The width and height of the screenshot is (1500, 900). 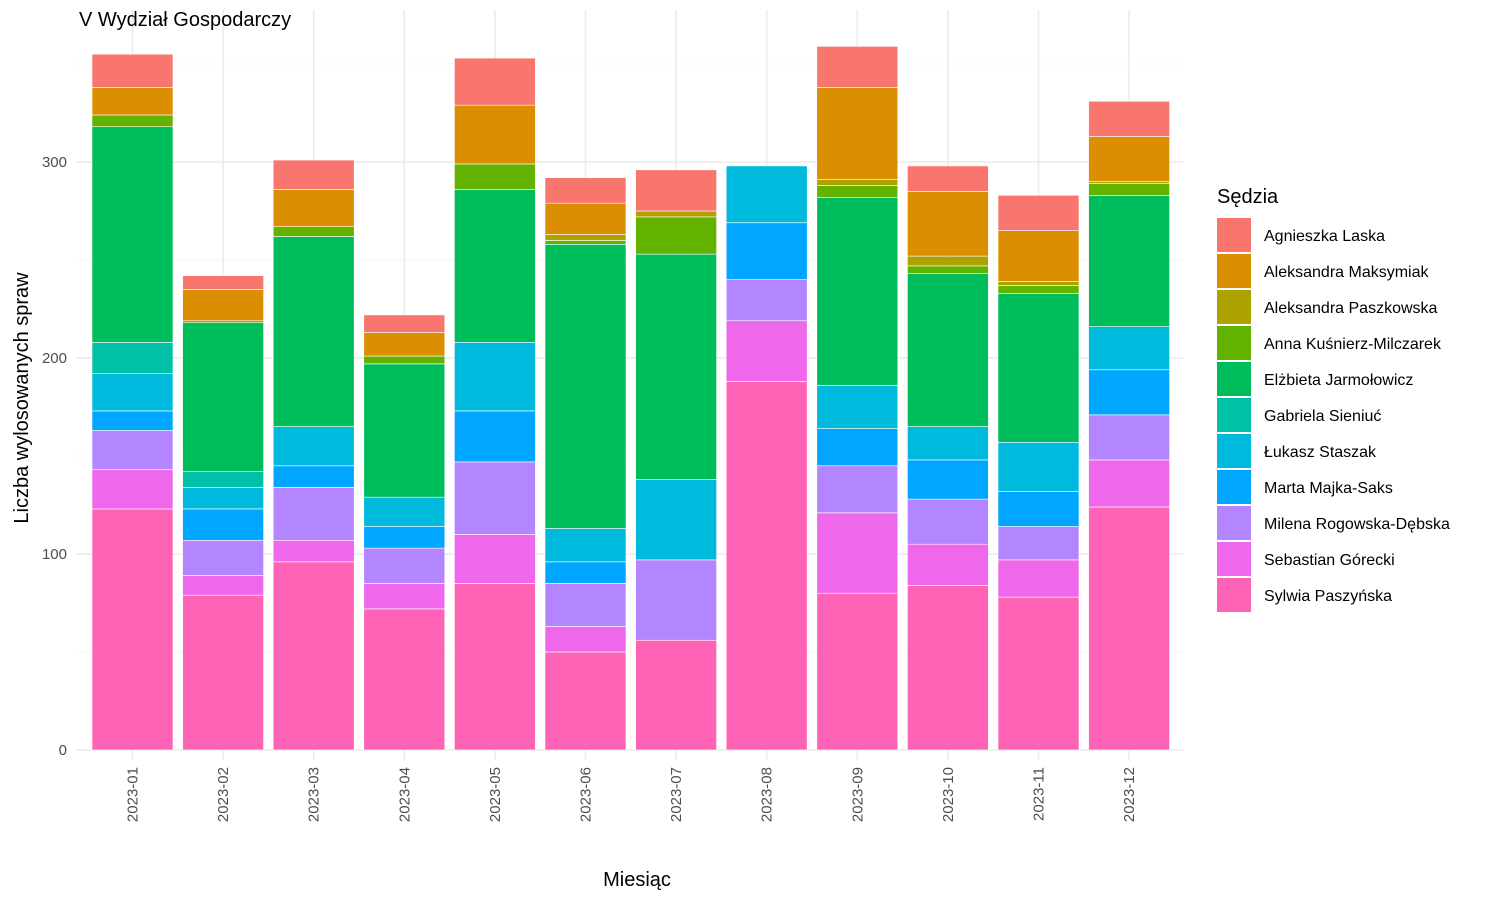 What do you see at coordinates (1129, 794) in the screenshot?
I see `x-tick-label: 2023-12` at bounding box center [1129, 794].